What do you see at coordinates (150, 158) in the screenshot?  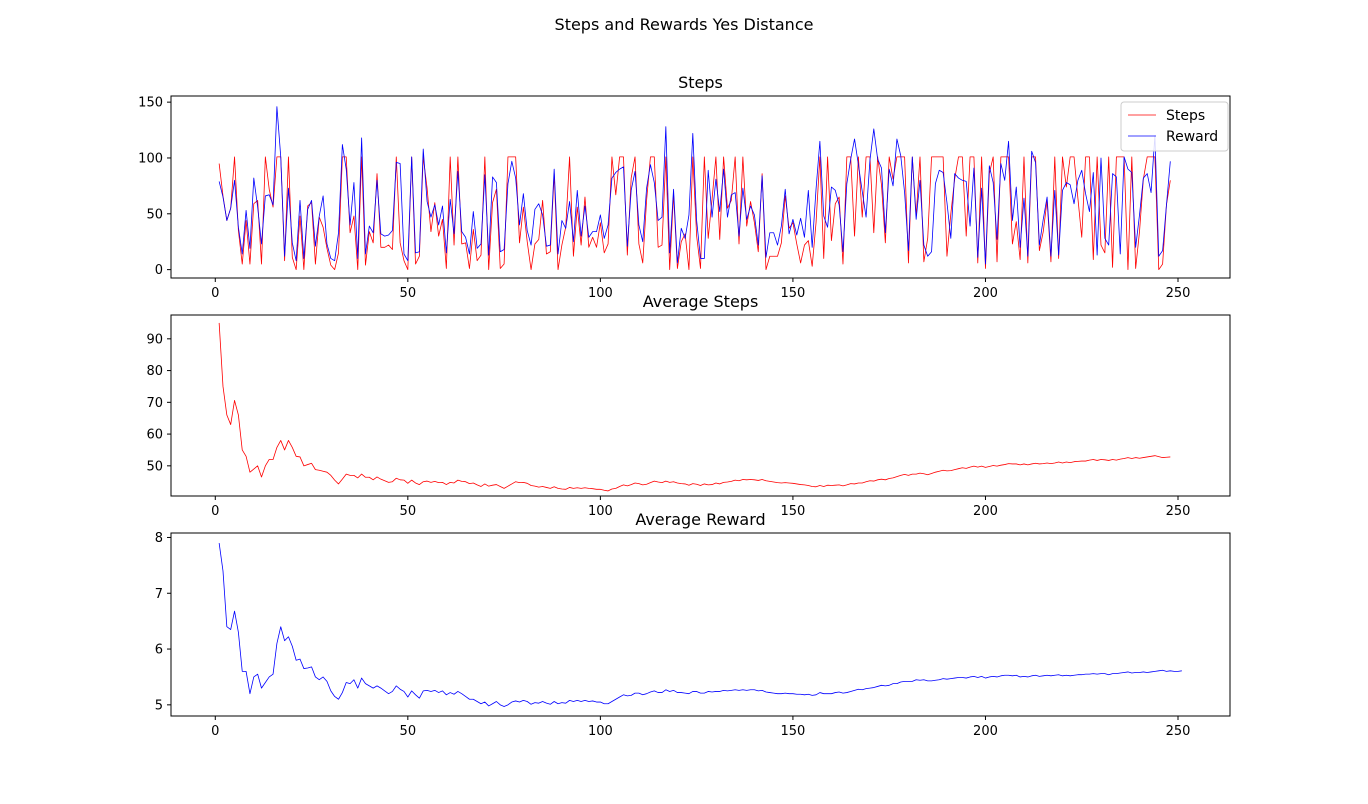 I see `y-tick-label: 100` at bounding box center [150, 158].